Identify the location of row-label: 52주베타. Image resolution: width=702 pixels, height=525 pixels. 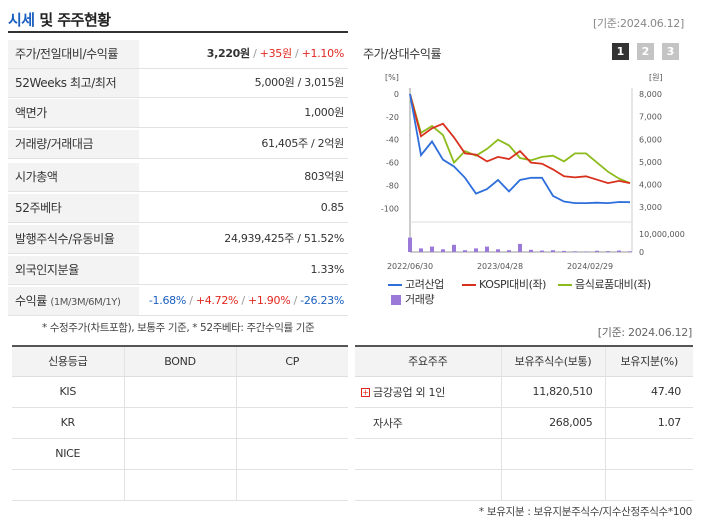
(73, 208).